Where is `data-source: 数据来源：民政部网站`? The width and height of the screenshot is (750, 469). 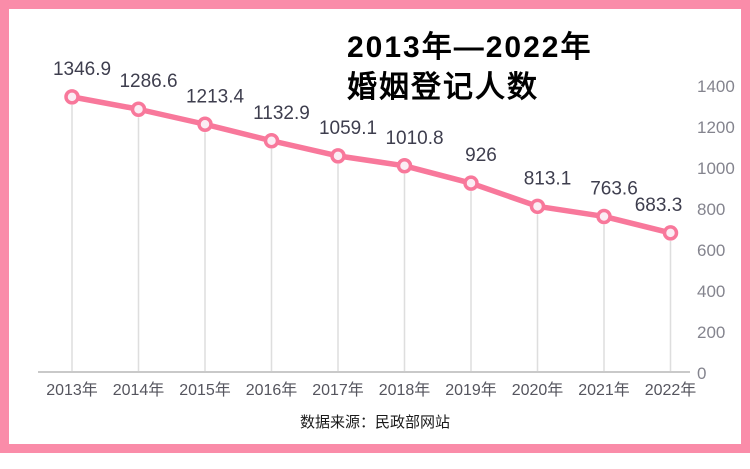 data-source: 数据来源：民政部网站 is located at coordinates (374, 422).